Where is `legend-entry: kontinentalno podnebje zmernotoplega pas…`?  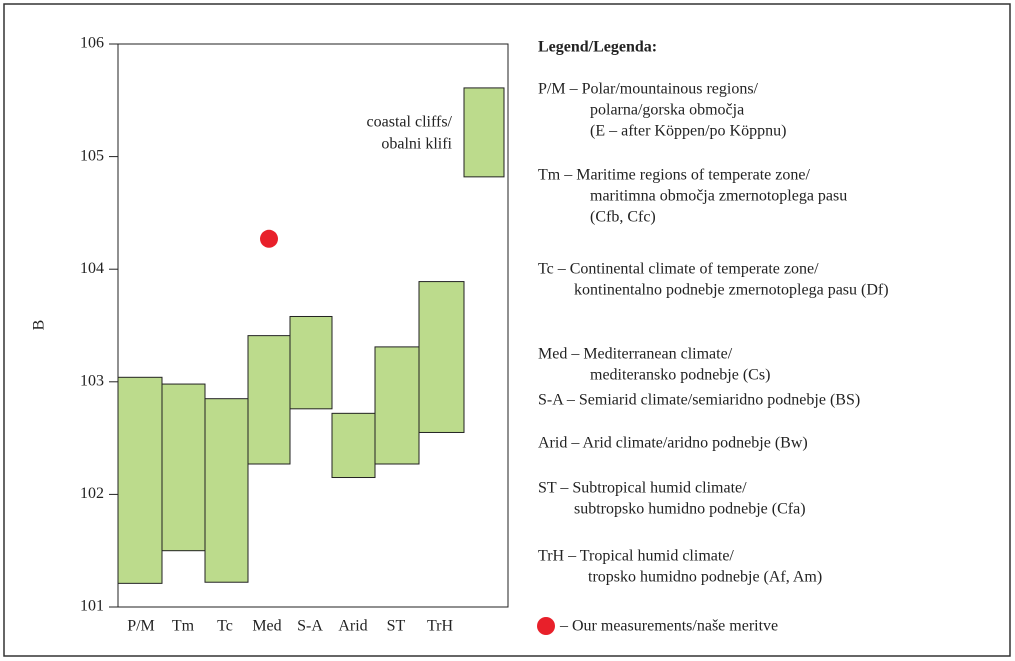 legend-entry: kontinentalno podnebje zmernotoplega pas… is located at coordinates (731, 290).